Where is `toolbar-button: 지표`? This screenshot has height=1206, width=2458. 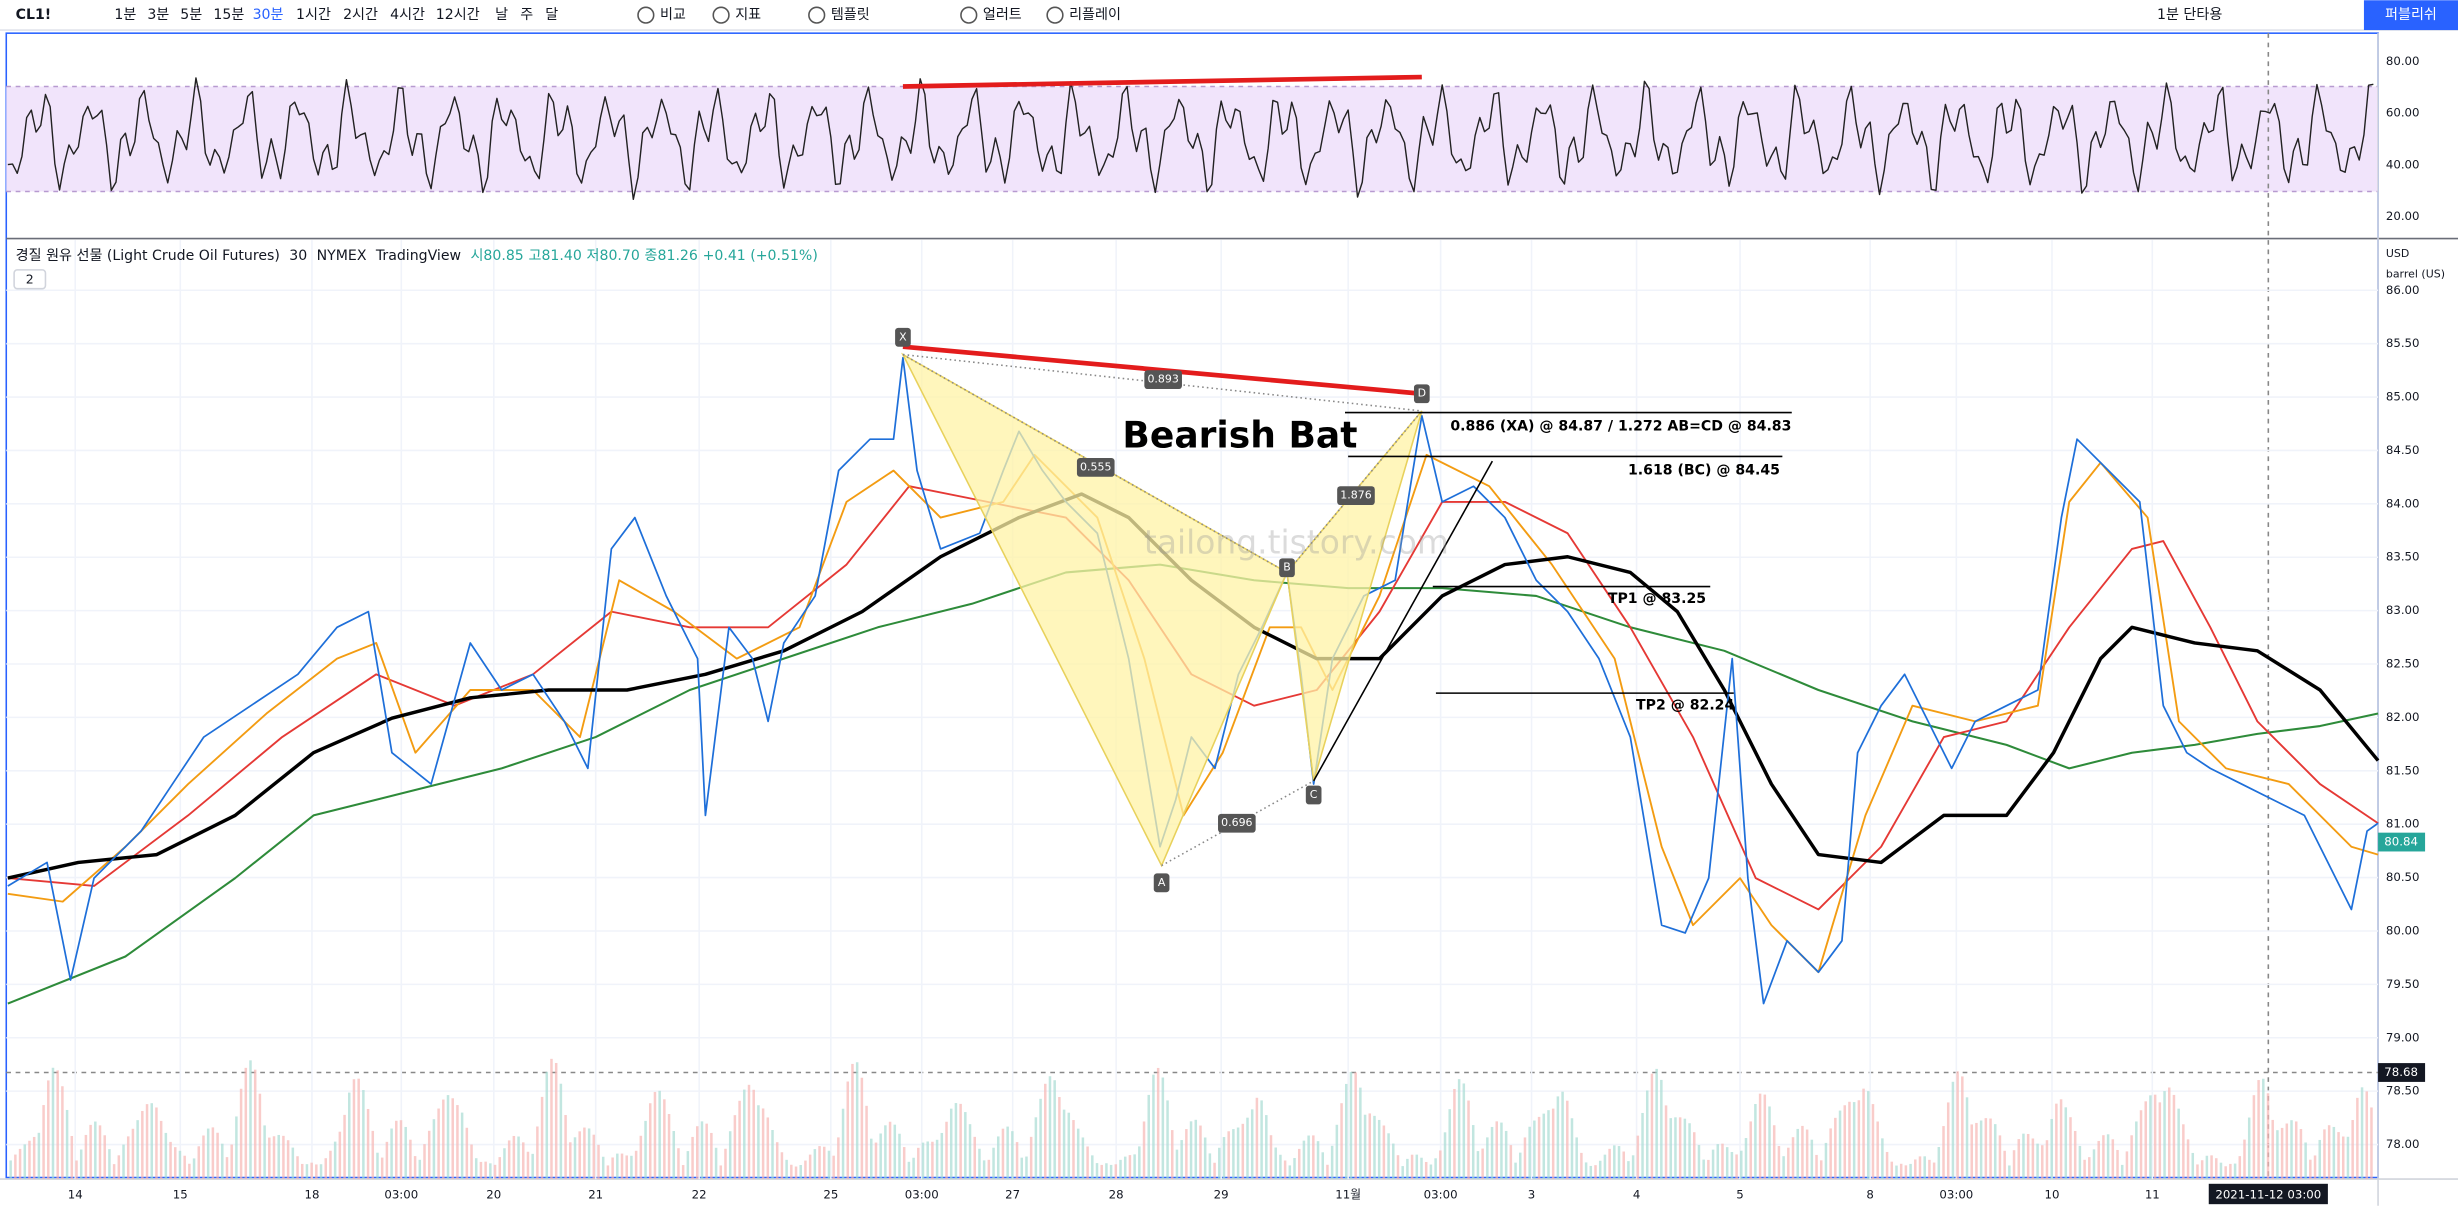 toolbar-button: 지표 is located at coordinates (748, 15).